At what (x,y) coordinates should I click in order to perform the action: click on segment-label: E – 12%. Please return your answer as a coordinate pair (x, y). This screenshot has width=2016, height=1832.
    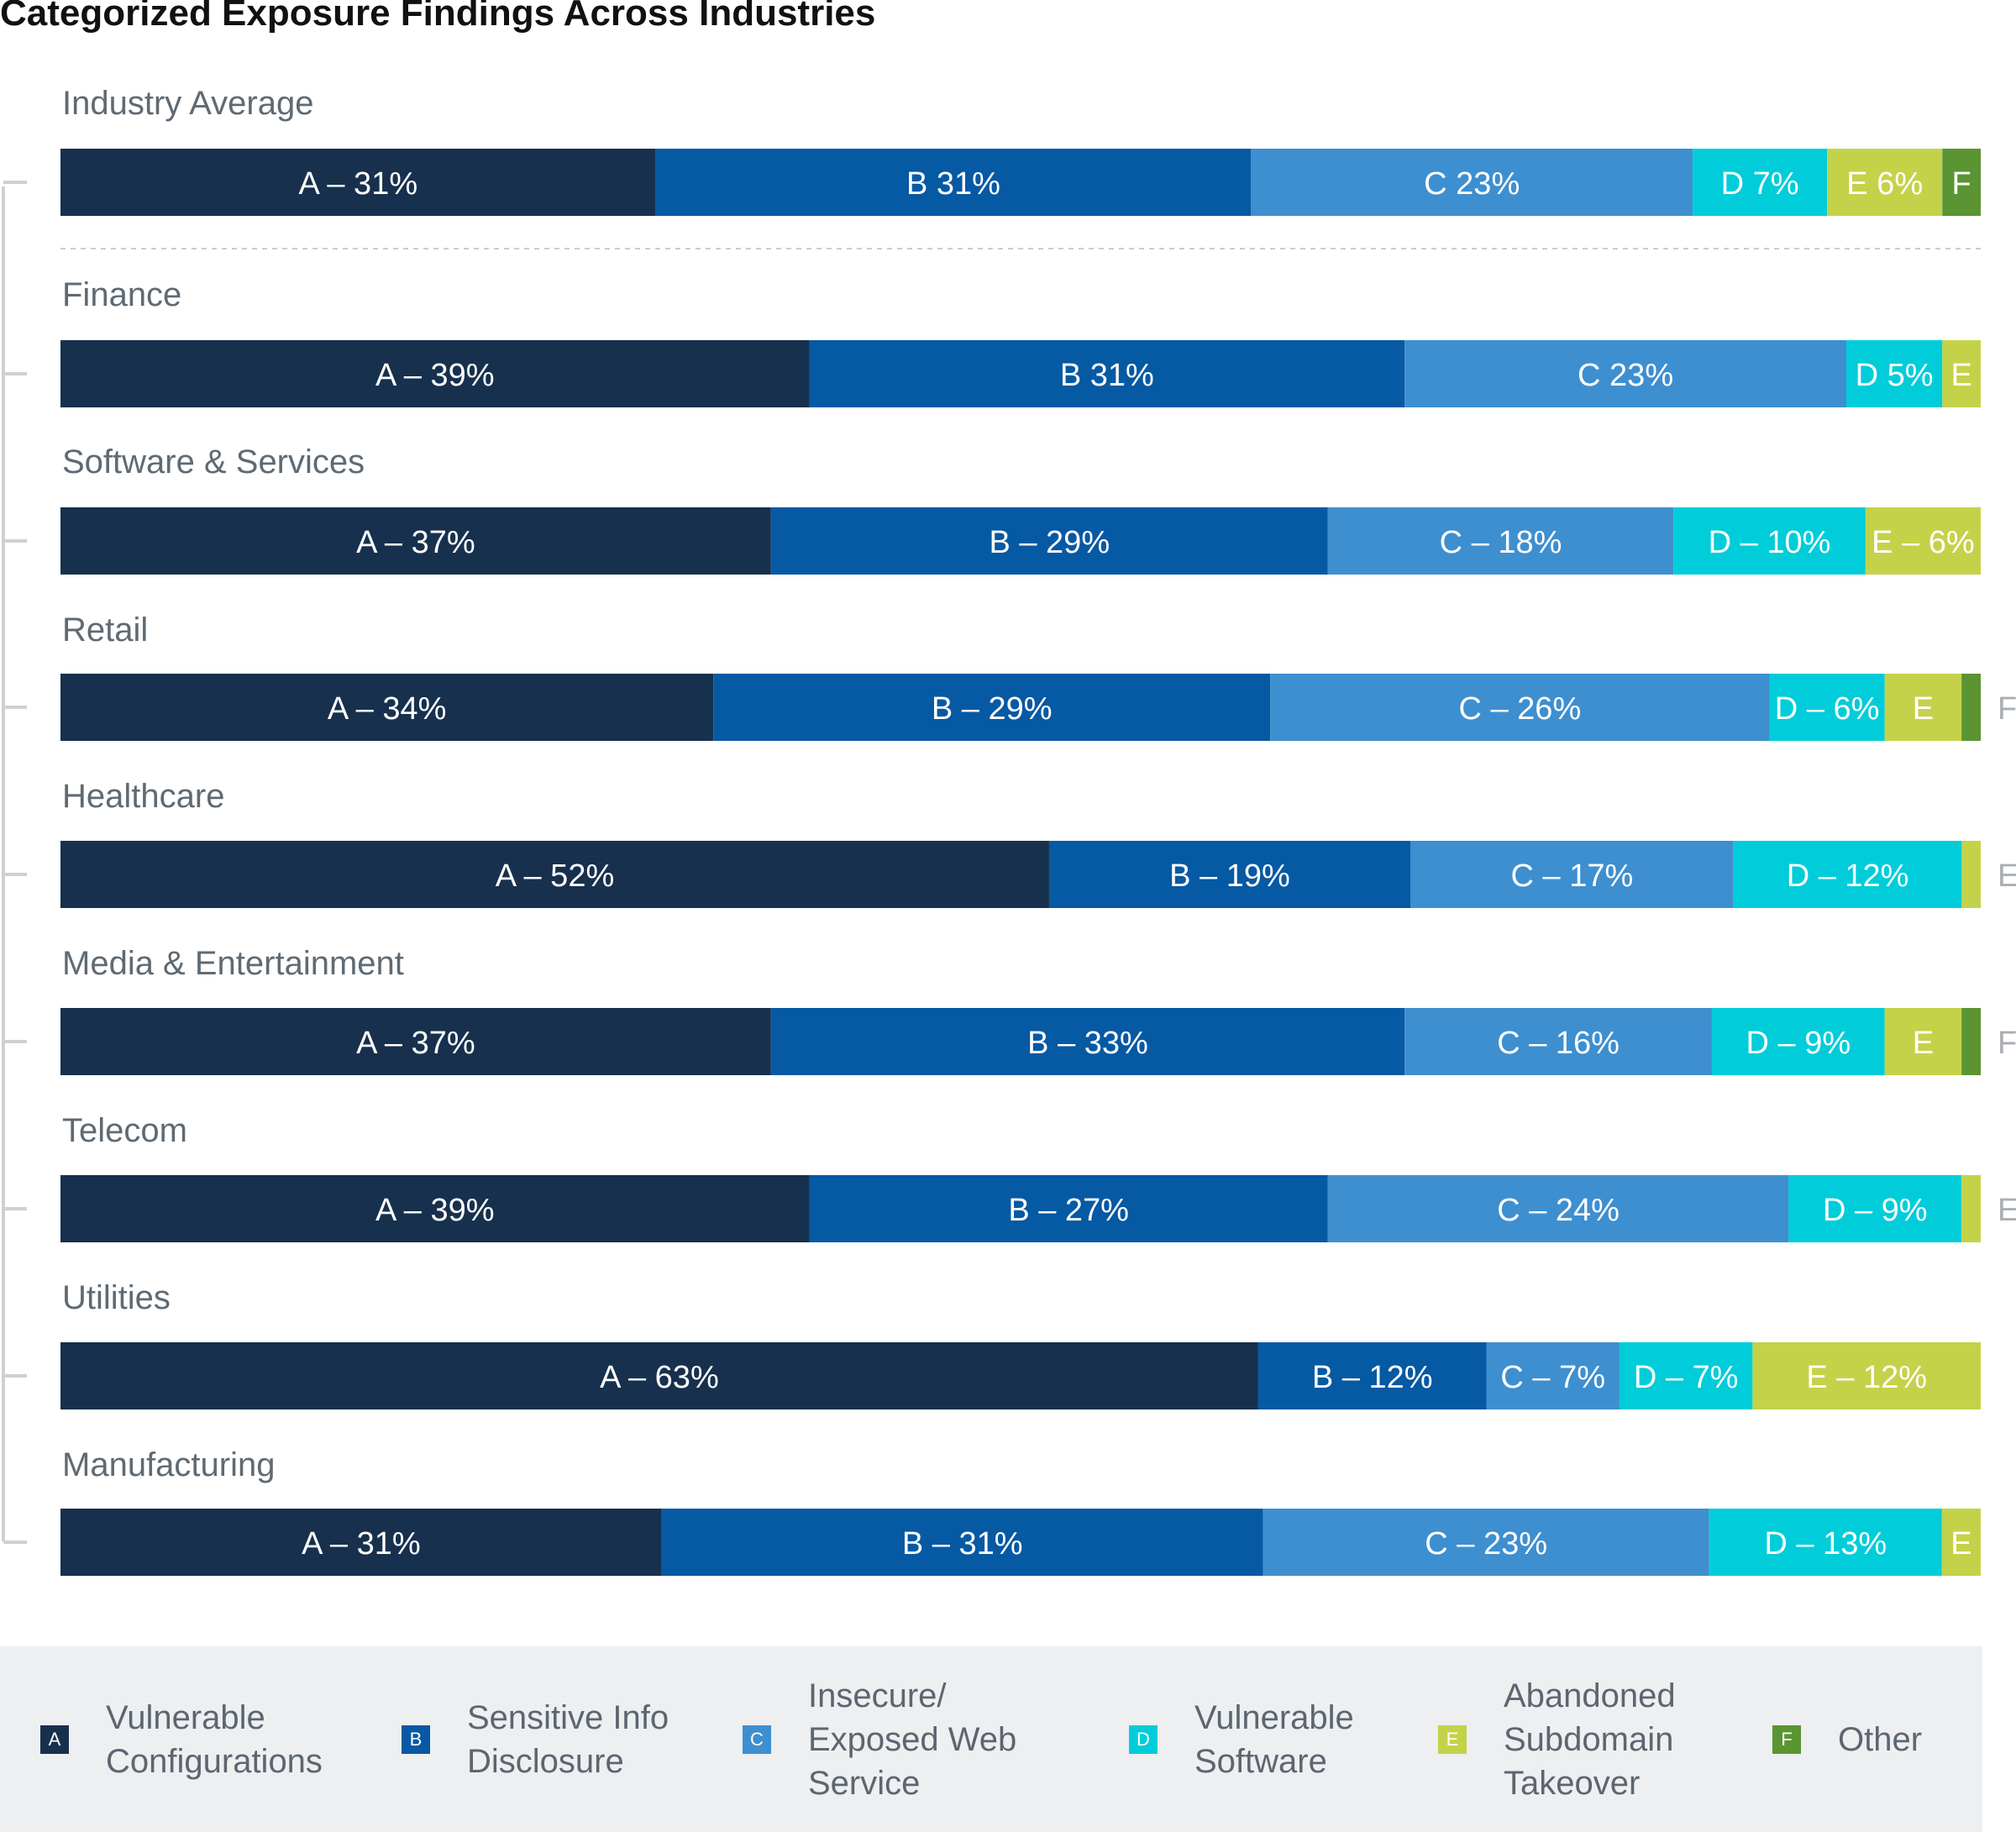
    Looking at the image, I should click on (1866, 1377).